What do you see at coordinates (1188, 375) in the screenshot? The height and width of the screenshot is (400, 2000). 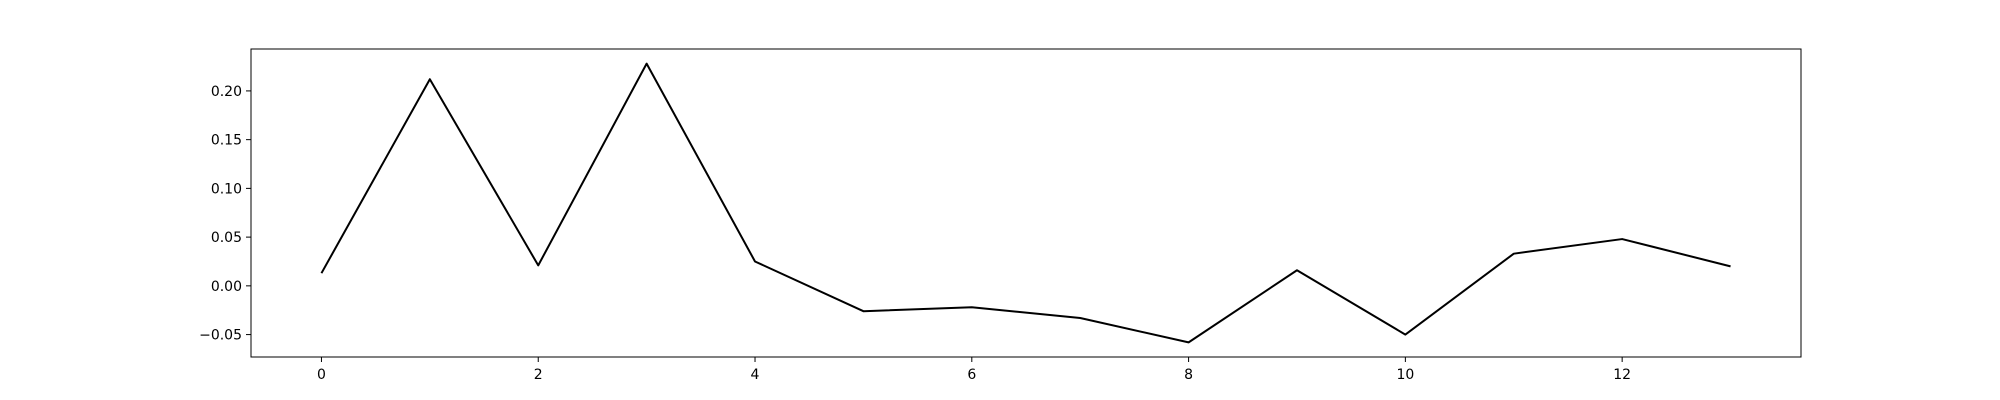 I see `x-tick-label: 8` at bounding box center [1188, 375].